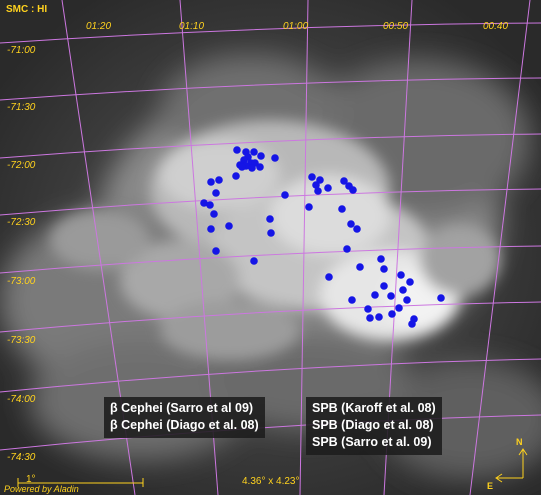 The width and height of the screenshot is (541, 495). What do you see at coordinates (99, 26) in the screenshot?
I see `ra-tick-01-20: 01:20` at bounding box center [99, 26].